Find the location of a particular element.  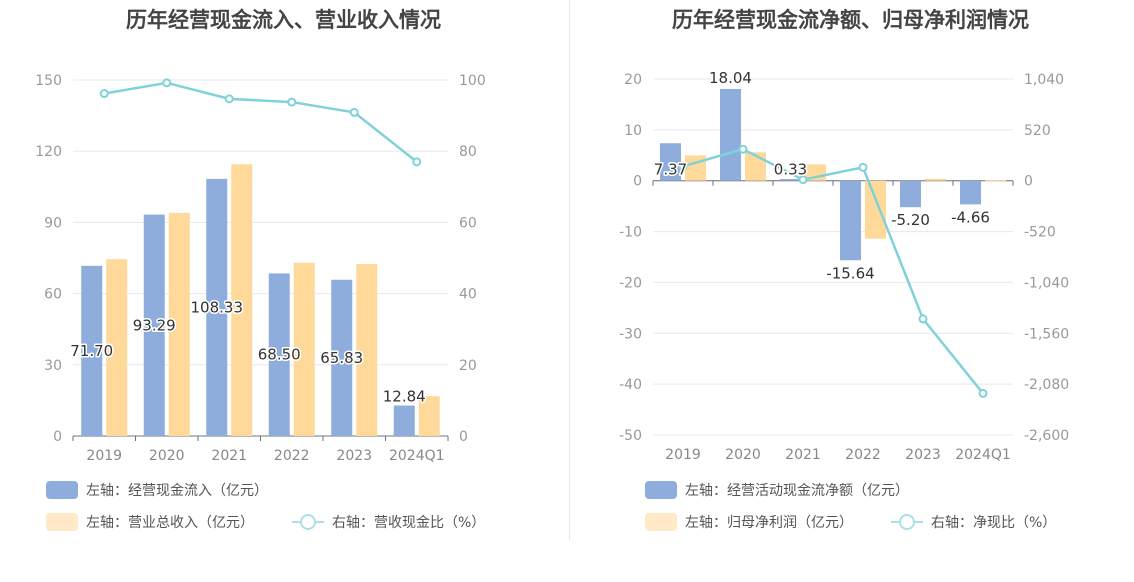

legend-item-revenue: 左轴：营业总收入（亿元） is located at coordinates (150, 522).